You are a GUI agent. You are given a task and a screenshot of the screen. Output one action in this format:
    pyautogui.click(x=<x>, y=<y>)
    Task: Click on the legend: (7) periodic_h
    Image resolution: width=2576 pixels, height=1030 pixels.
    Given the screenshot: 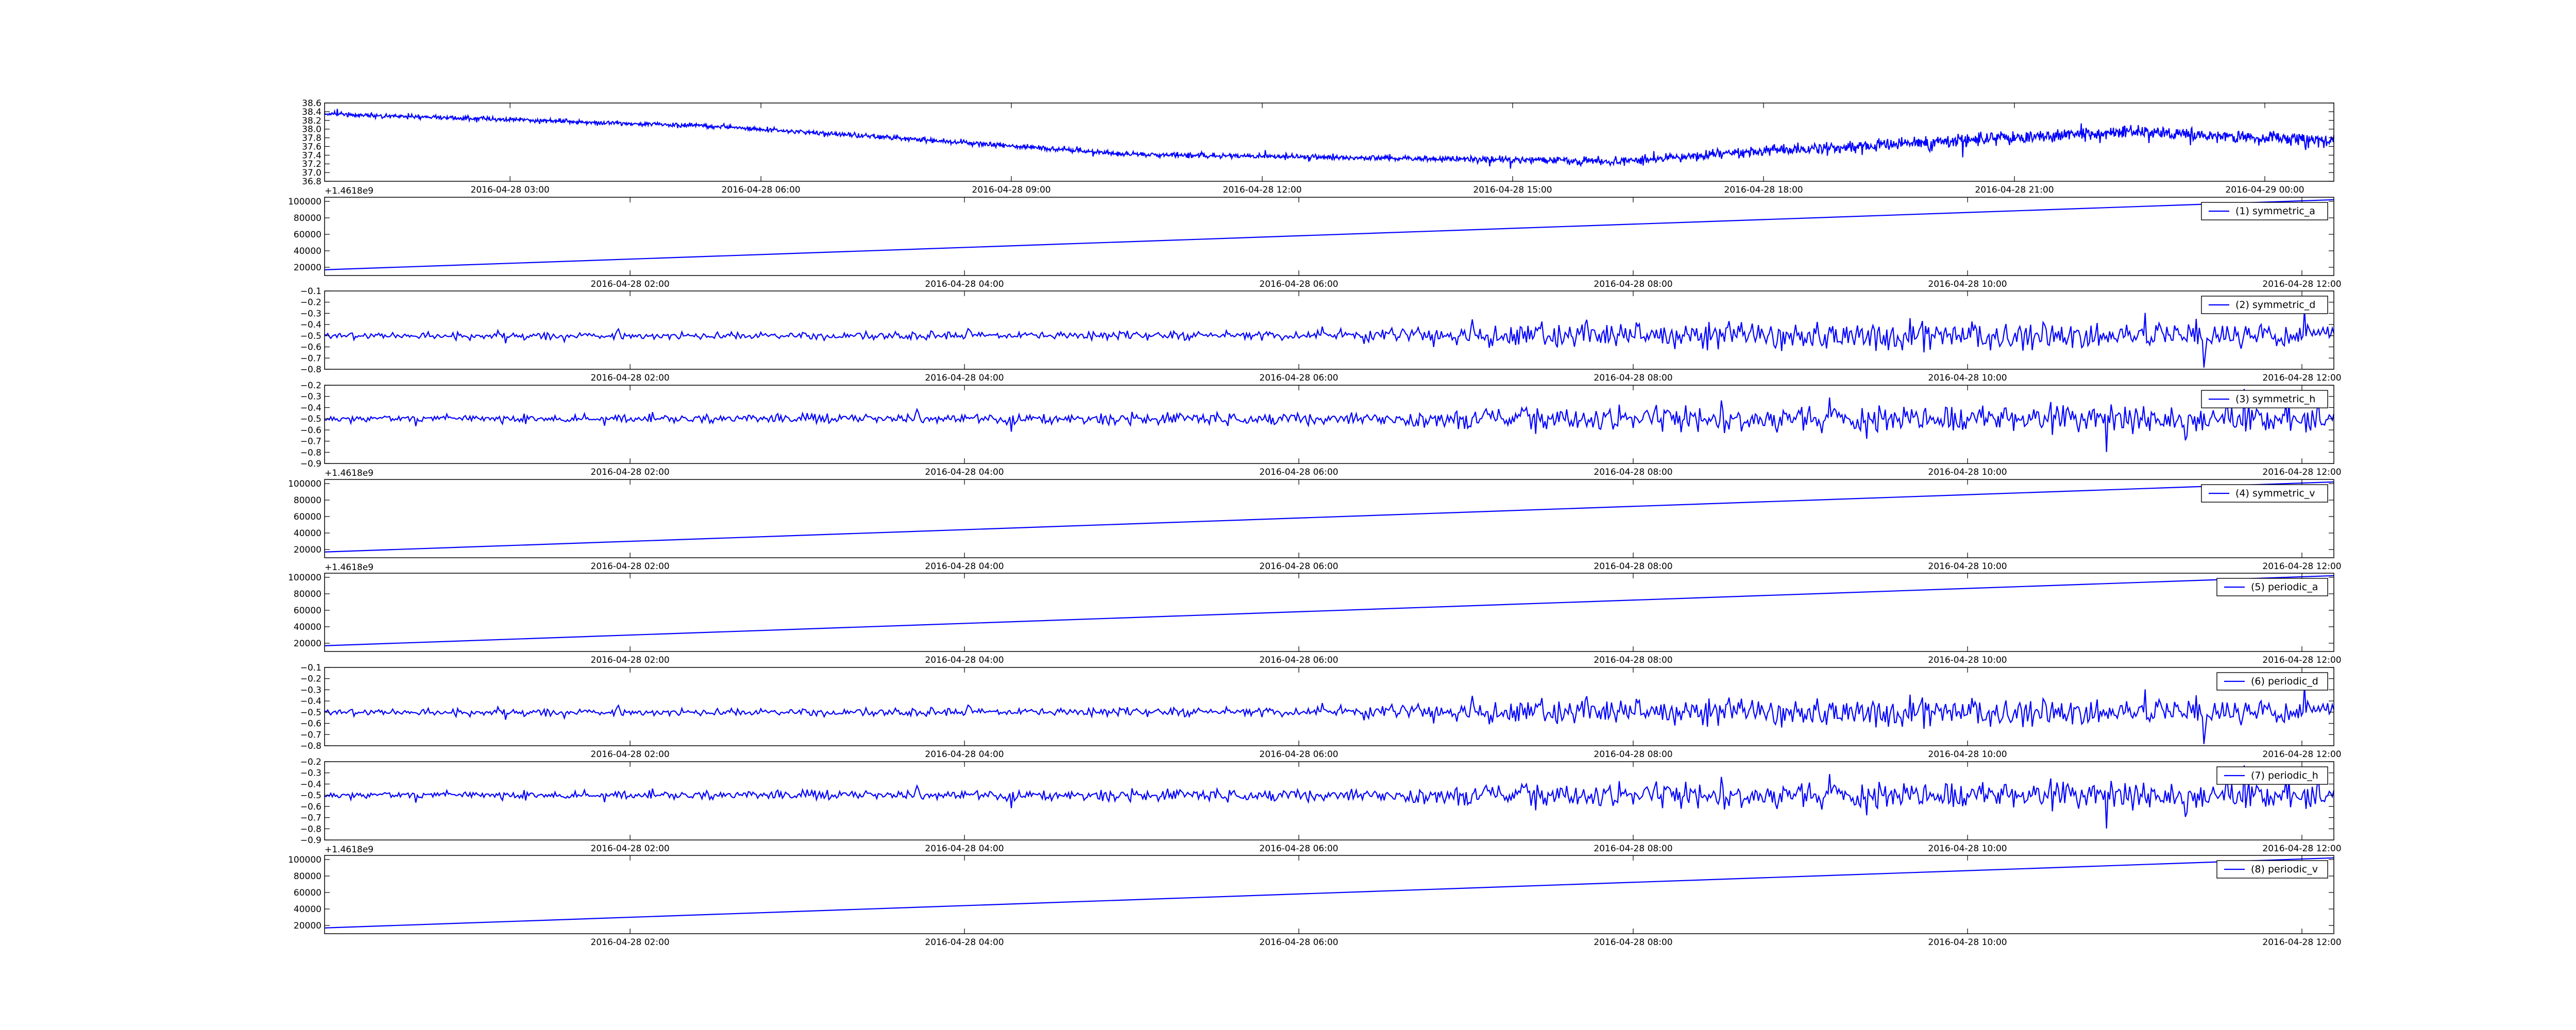 What is the action you would take?
    pyautogui.click(x=2272, y=775)
    